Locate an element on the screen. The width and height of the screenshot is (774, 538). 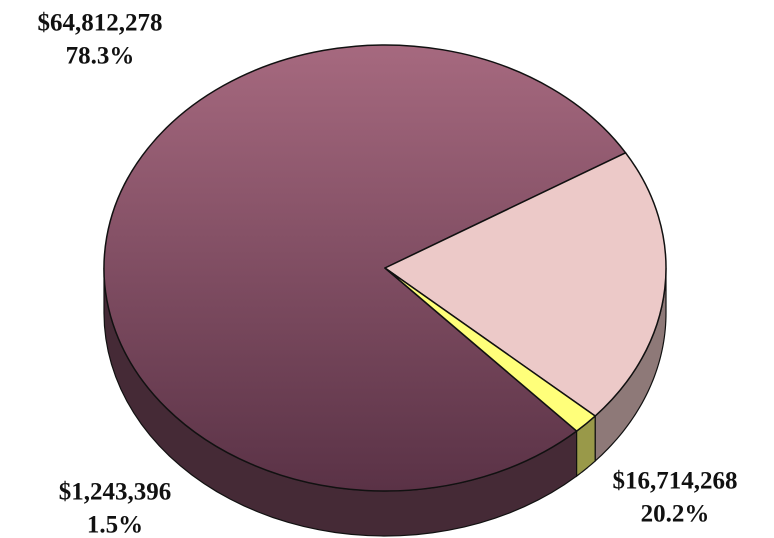
value-label: $1,243,396 is located at coordinates (115, 492).